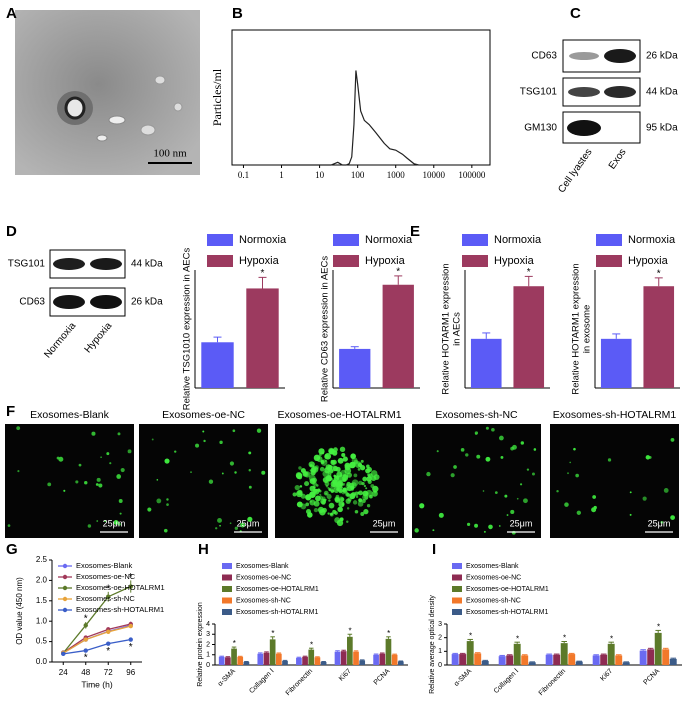 This screenshot has width=685, height=711. Describe the element at coordinates (652, 677) in the screenshot. I see `x-tick-label: PCNA` at that location.